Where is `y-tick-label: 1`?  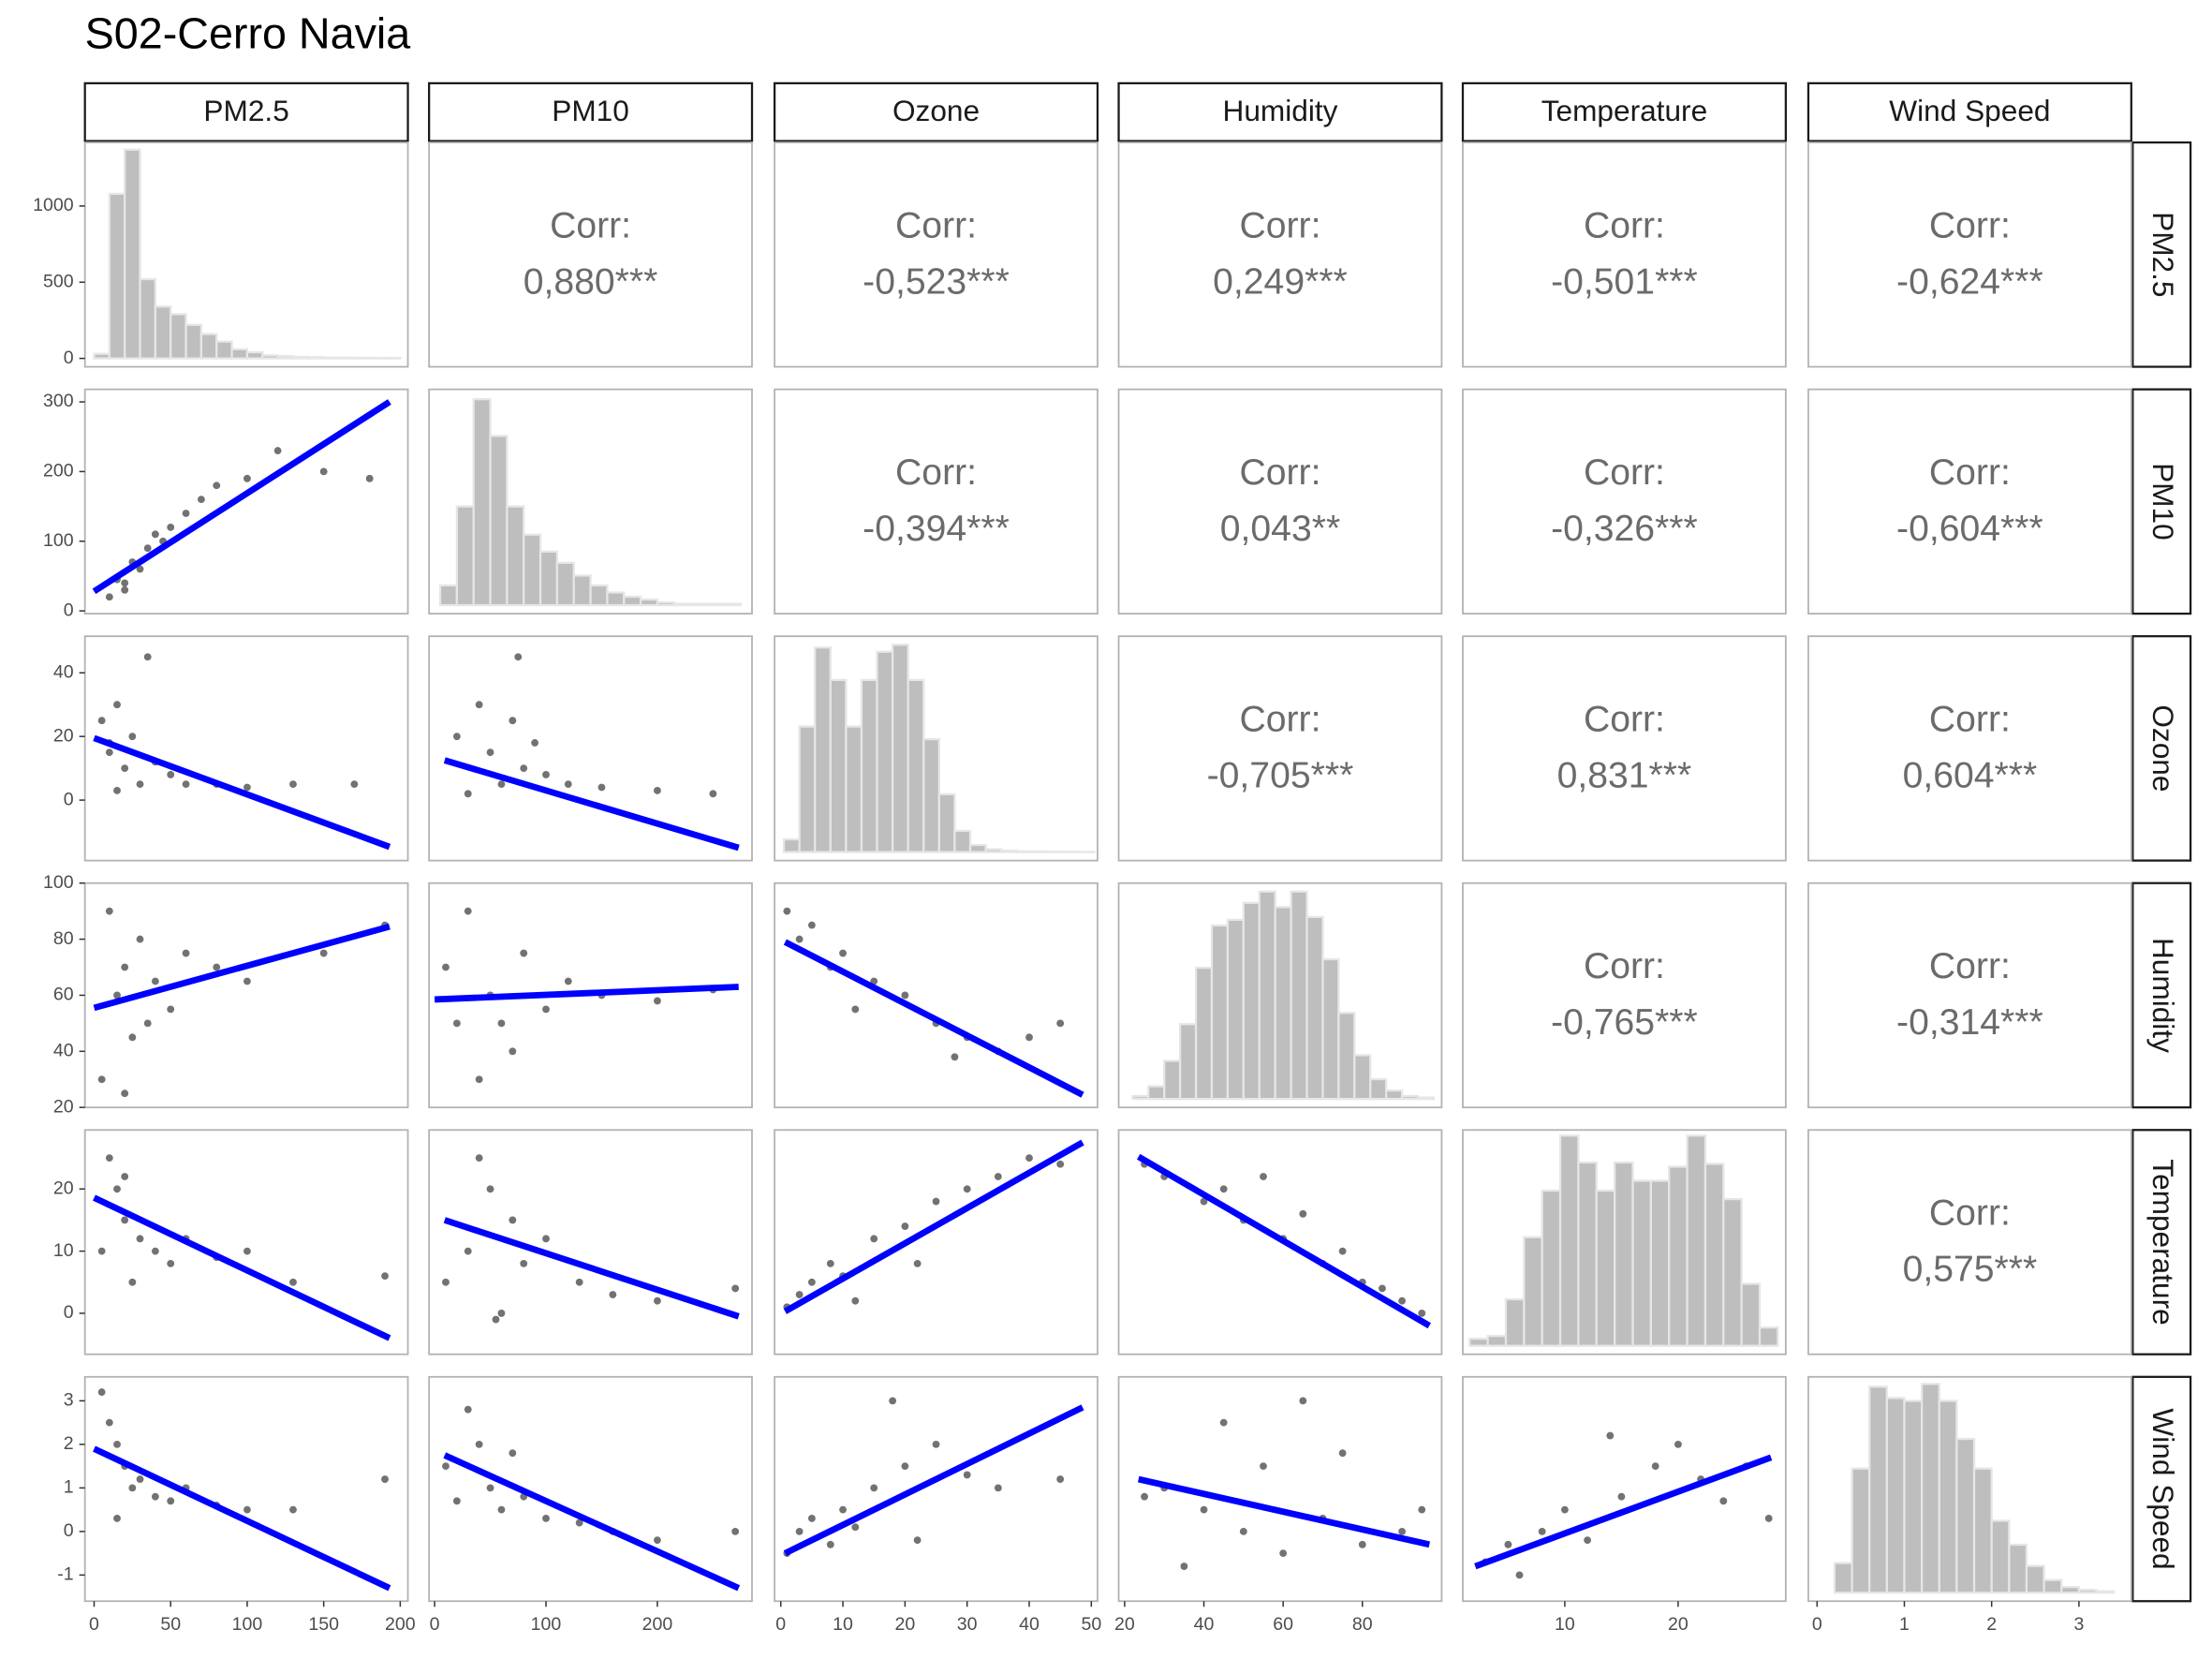 y-tick-label: 1 is located at coordinates (69, 1487).